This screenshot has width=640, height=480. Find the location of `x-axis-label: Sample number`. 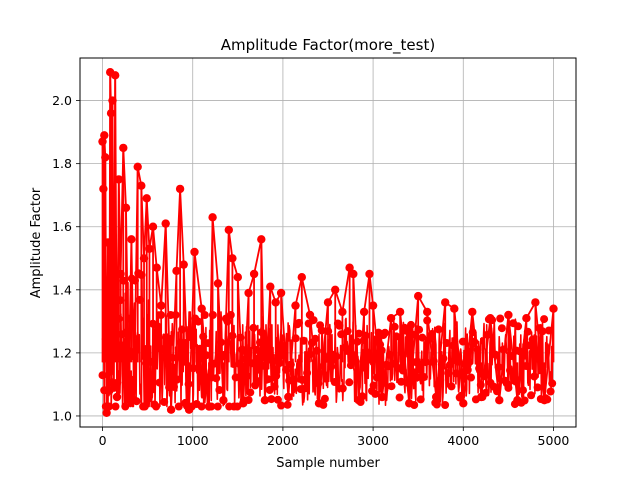

x-axis-label: Sample number is located at coordinates (328, 463).